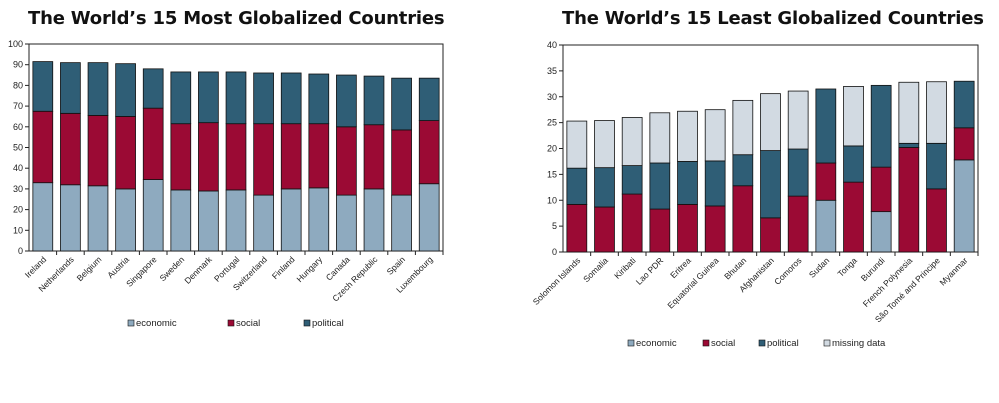 The width and height of the screenshot is (999, 403). Describe the element at coordinates (625, 268) in the screenshot. I see `x-tick-label: Kiribati` at that location.